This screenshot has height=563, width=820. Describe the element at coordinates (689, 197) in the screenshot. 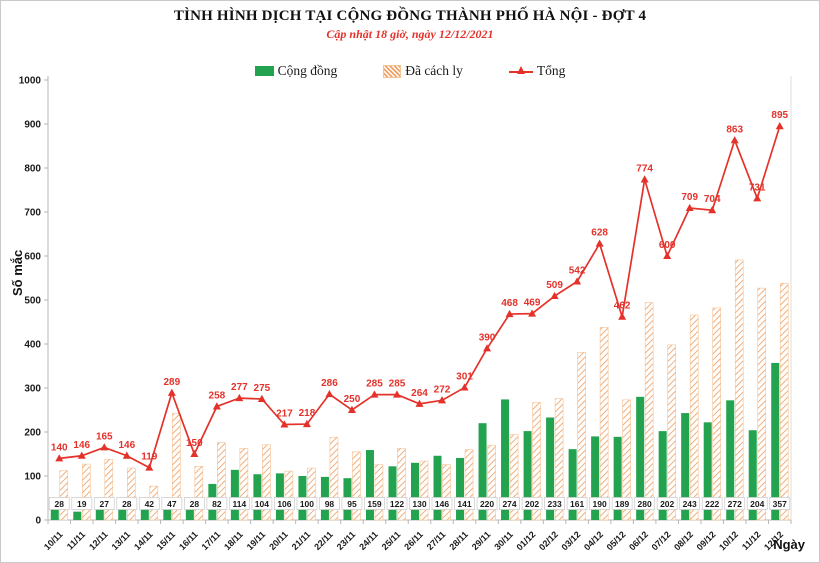

I see `total-value-label: 709` at that location.